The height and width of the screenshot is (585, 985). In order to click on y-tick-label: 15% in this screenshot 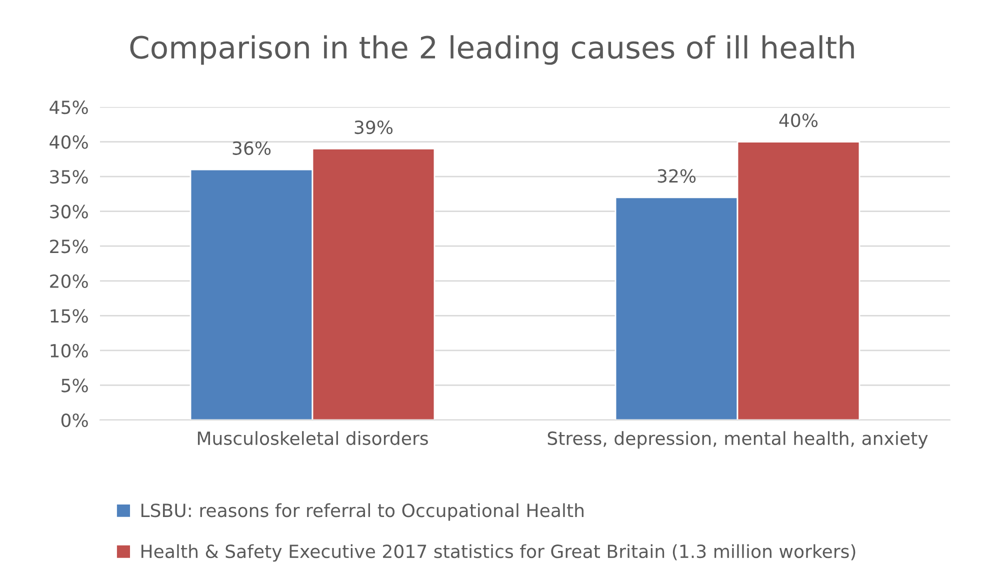, I will do `click(69, 316)`.